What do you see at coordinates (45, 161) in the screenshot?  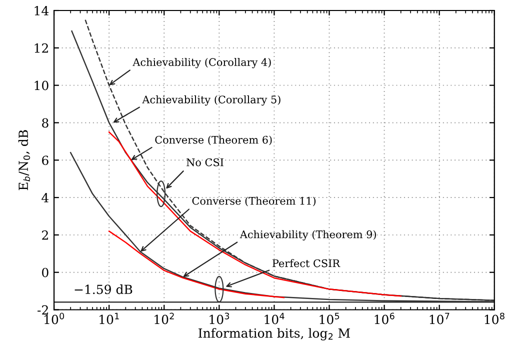 I see `y-tick-label: 6` at bounding box center [45, 161].